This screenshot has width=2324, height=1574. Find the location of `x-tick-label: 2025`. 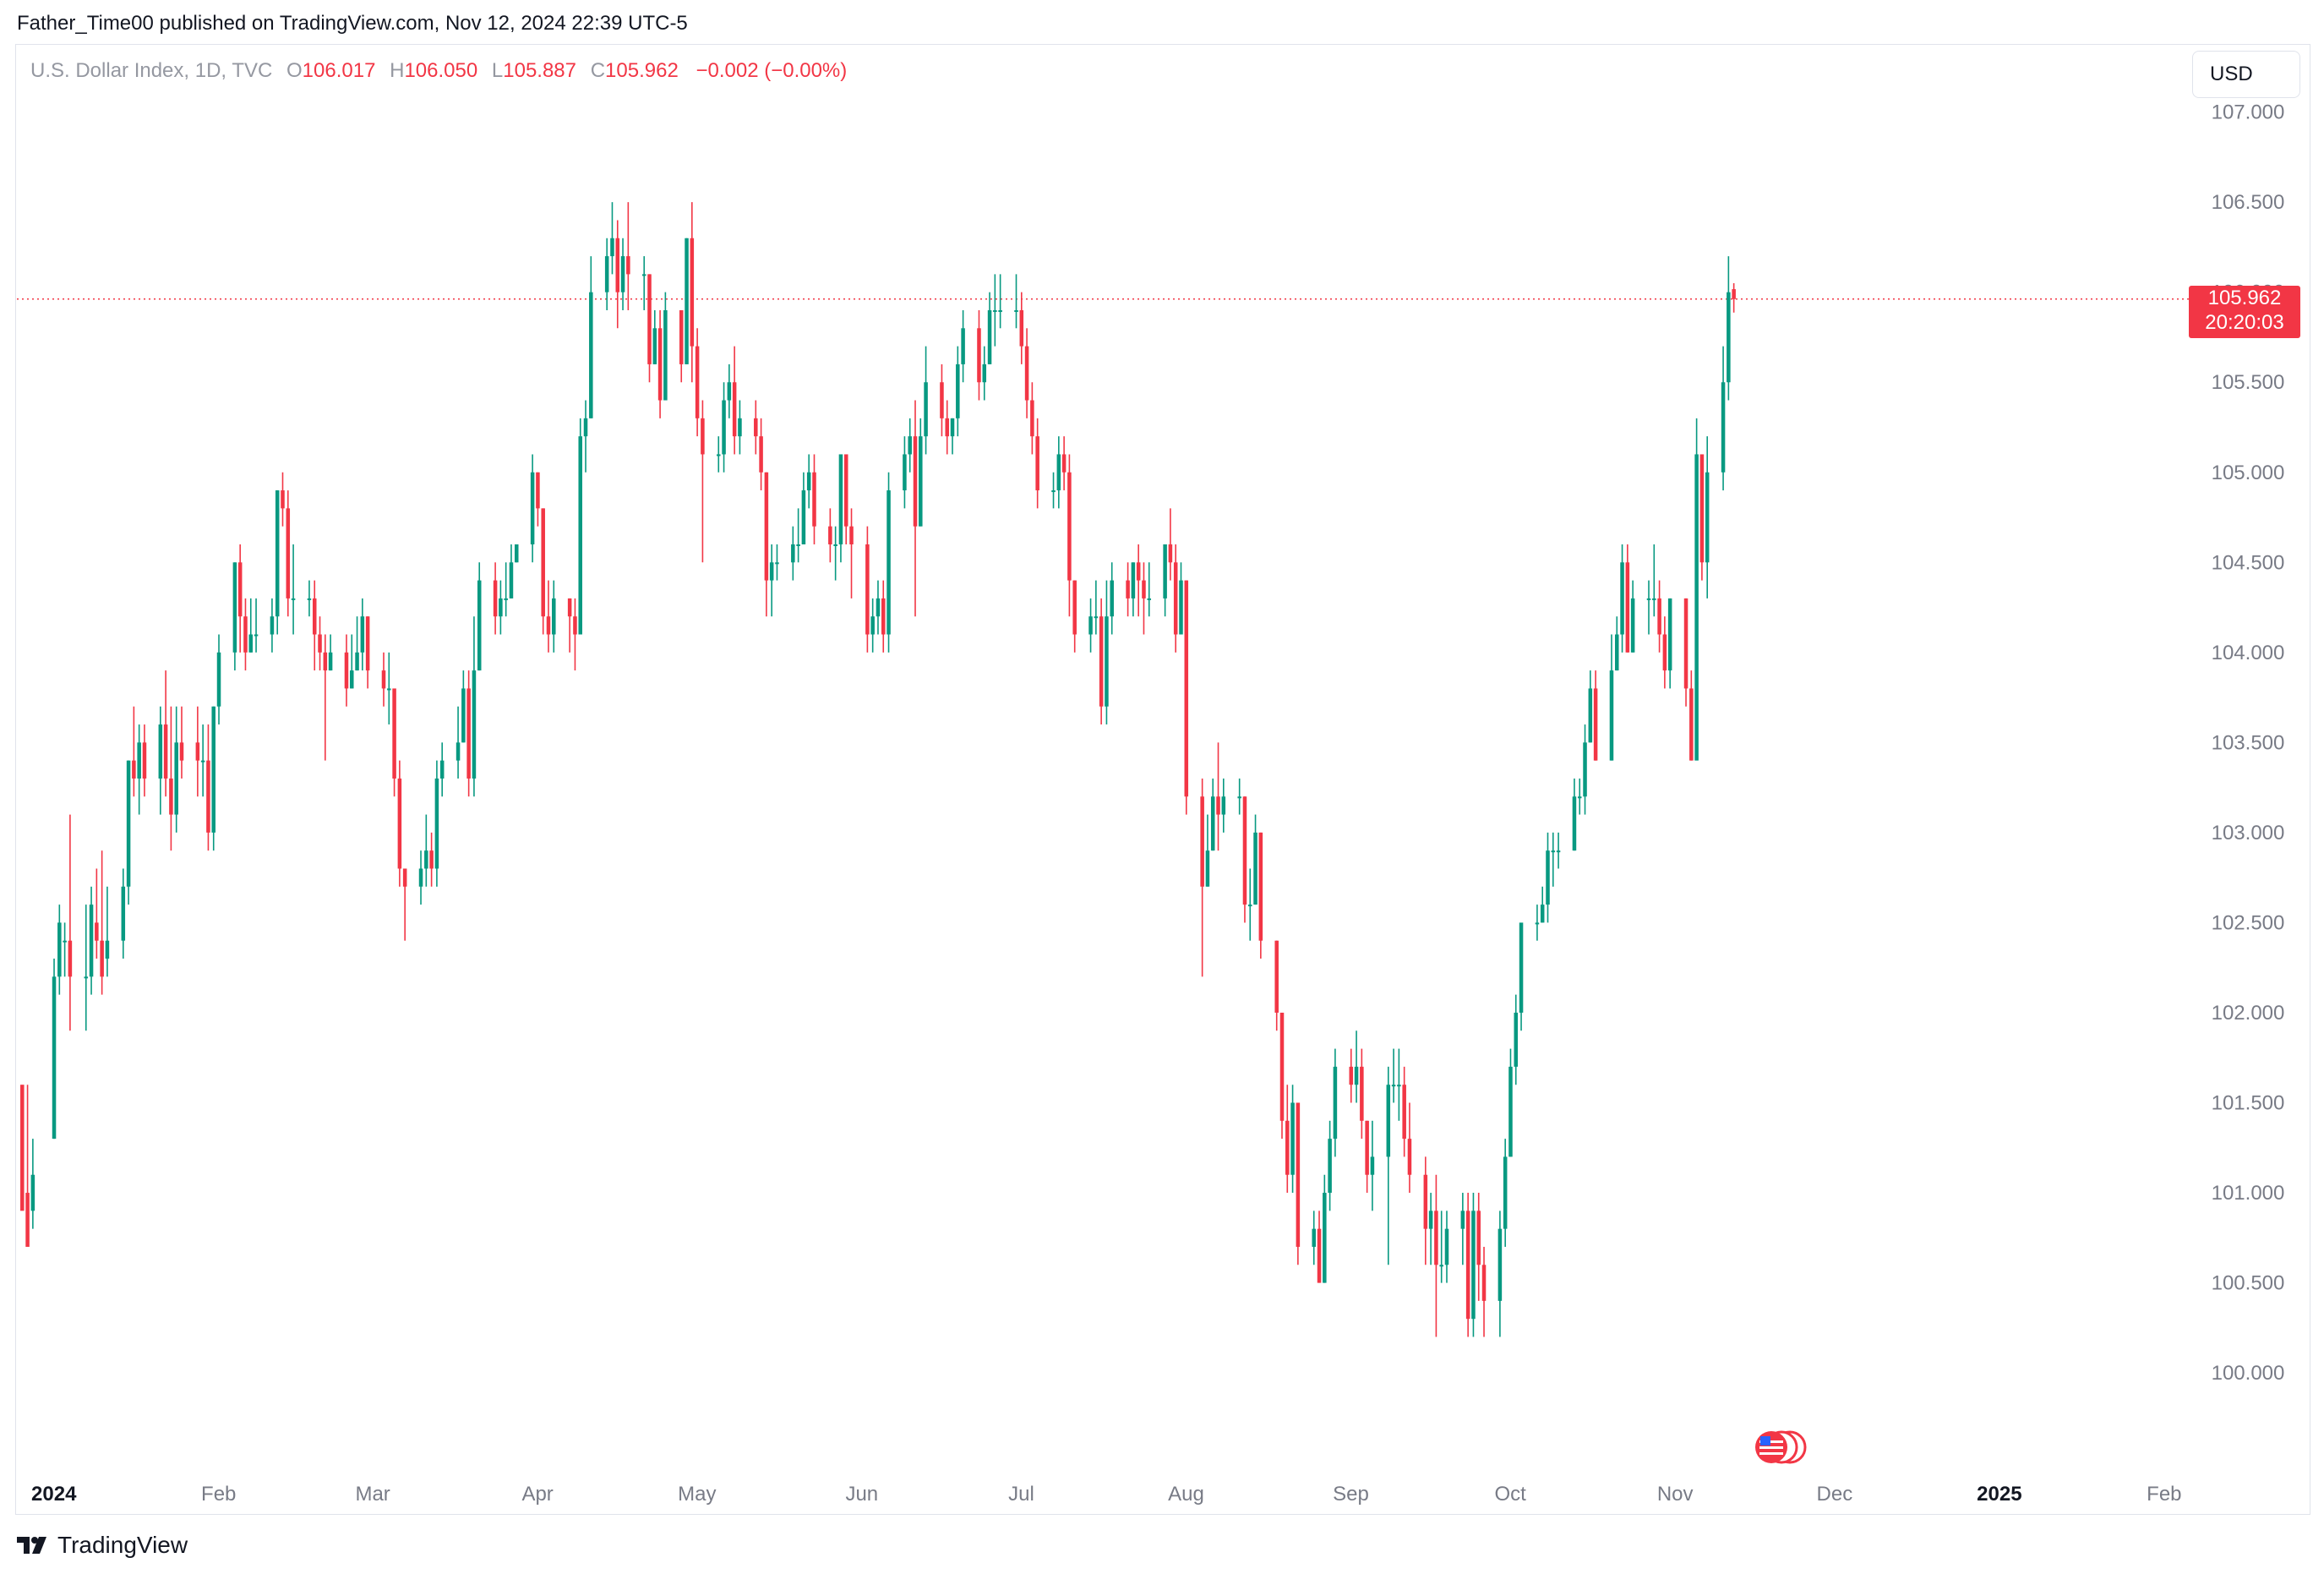

x-tick-label: 2025 is located at coordinates (1999, 1494).